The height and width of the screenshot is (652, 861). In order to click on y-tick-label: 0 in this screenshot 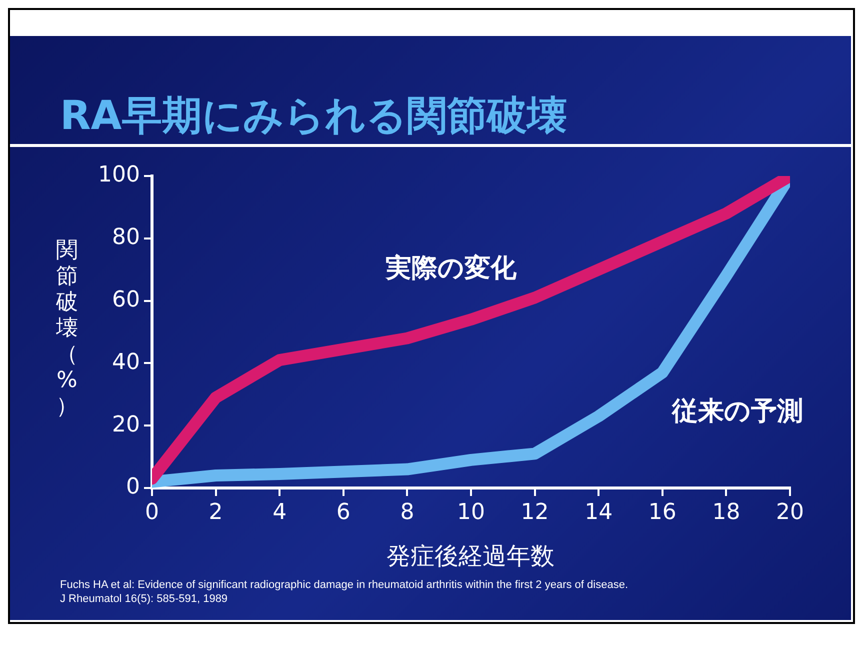, I will do `click(133, 487)`.